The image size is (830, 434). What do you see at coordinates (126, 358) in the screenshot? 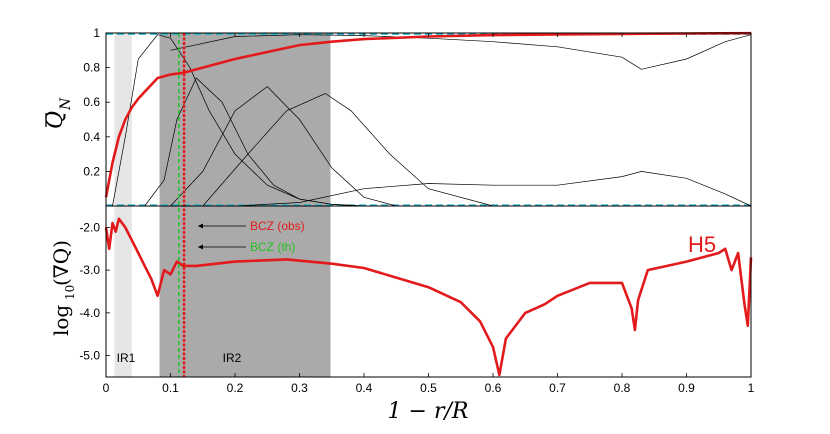
I see `region-label-ir1: IR1` at bounding box center [126, 358].